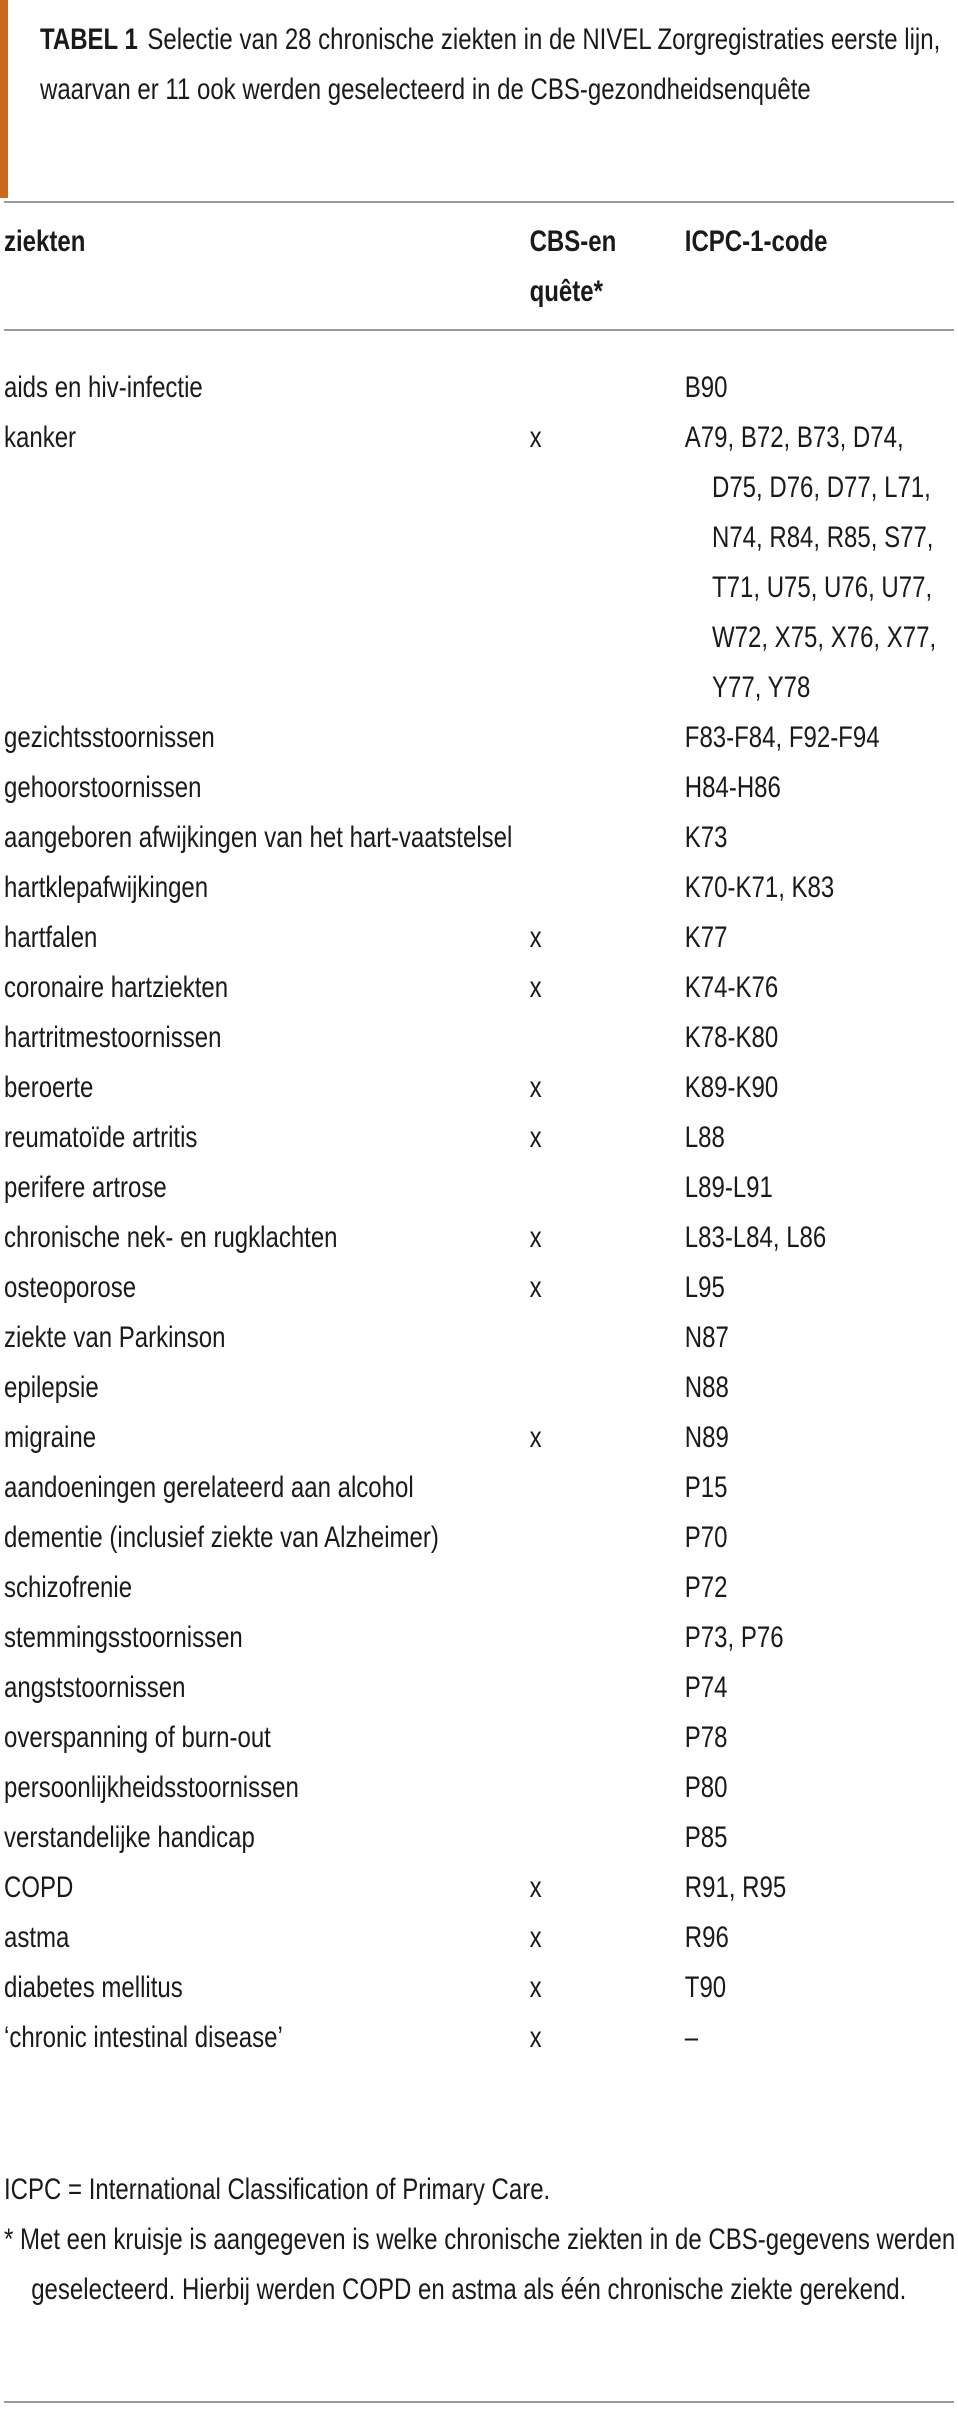 The height and width of the screenshot is (2415, 958). What do you see at coordinates (820, 1938) in the screenshot?
I see `icpc-codes: R96` at bounding box center [820, 1938].